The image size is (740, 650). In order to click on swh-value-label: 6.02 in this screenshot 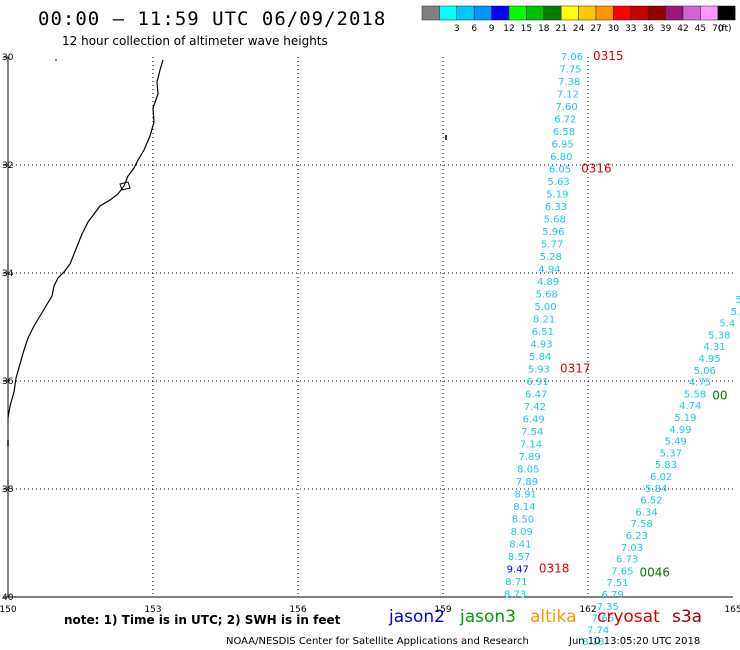, I will do `click(661, 477)`.